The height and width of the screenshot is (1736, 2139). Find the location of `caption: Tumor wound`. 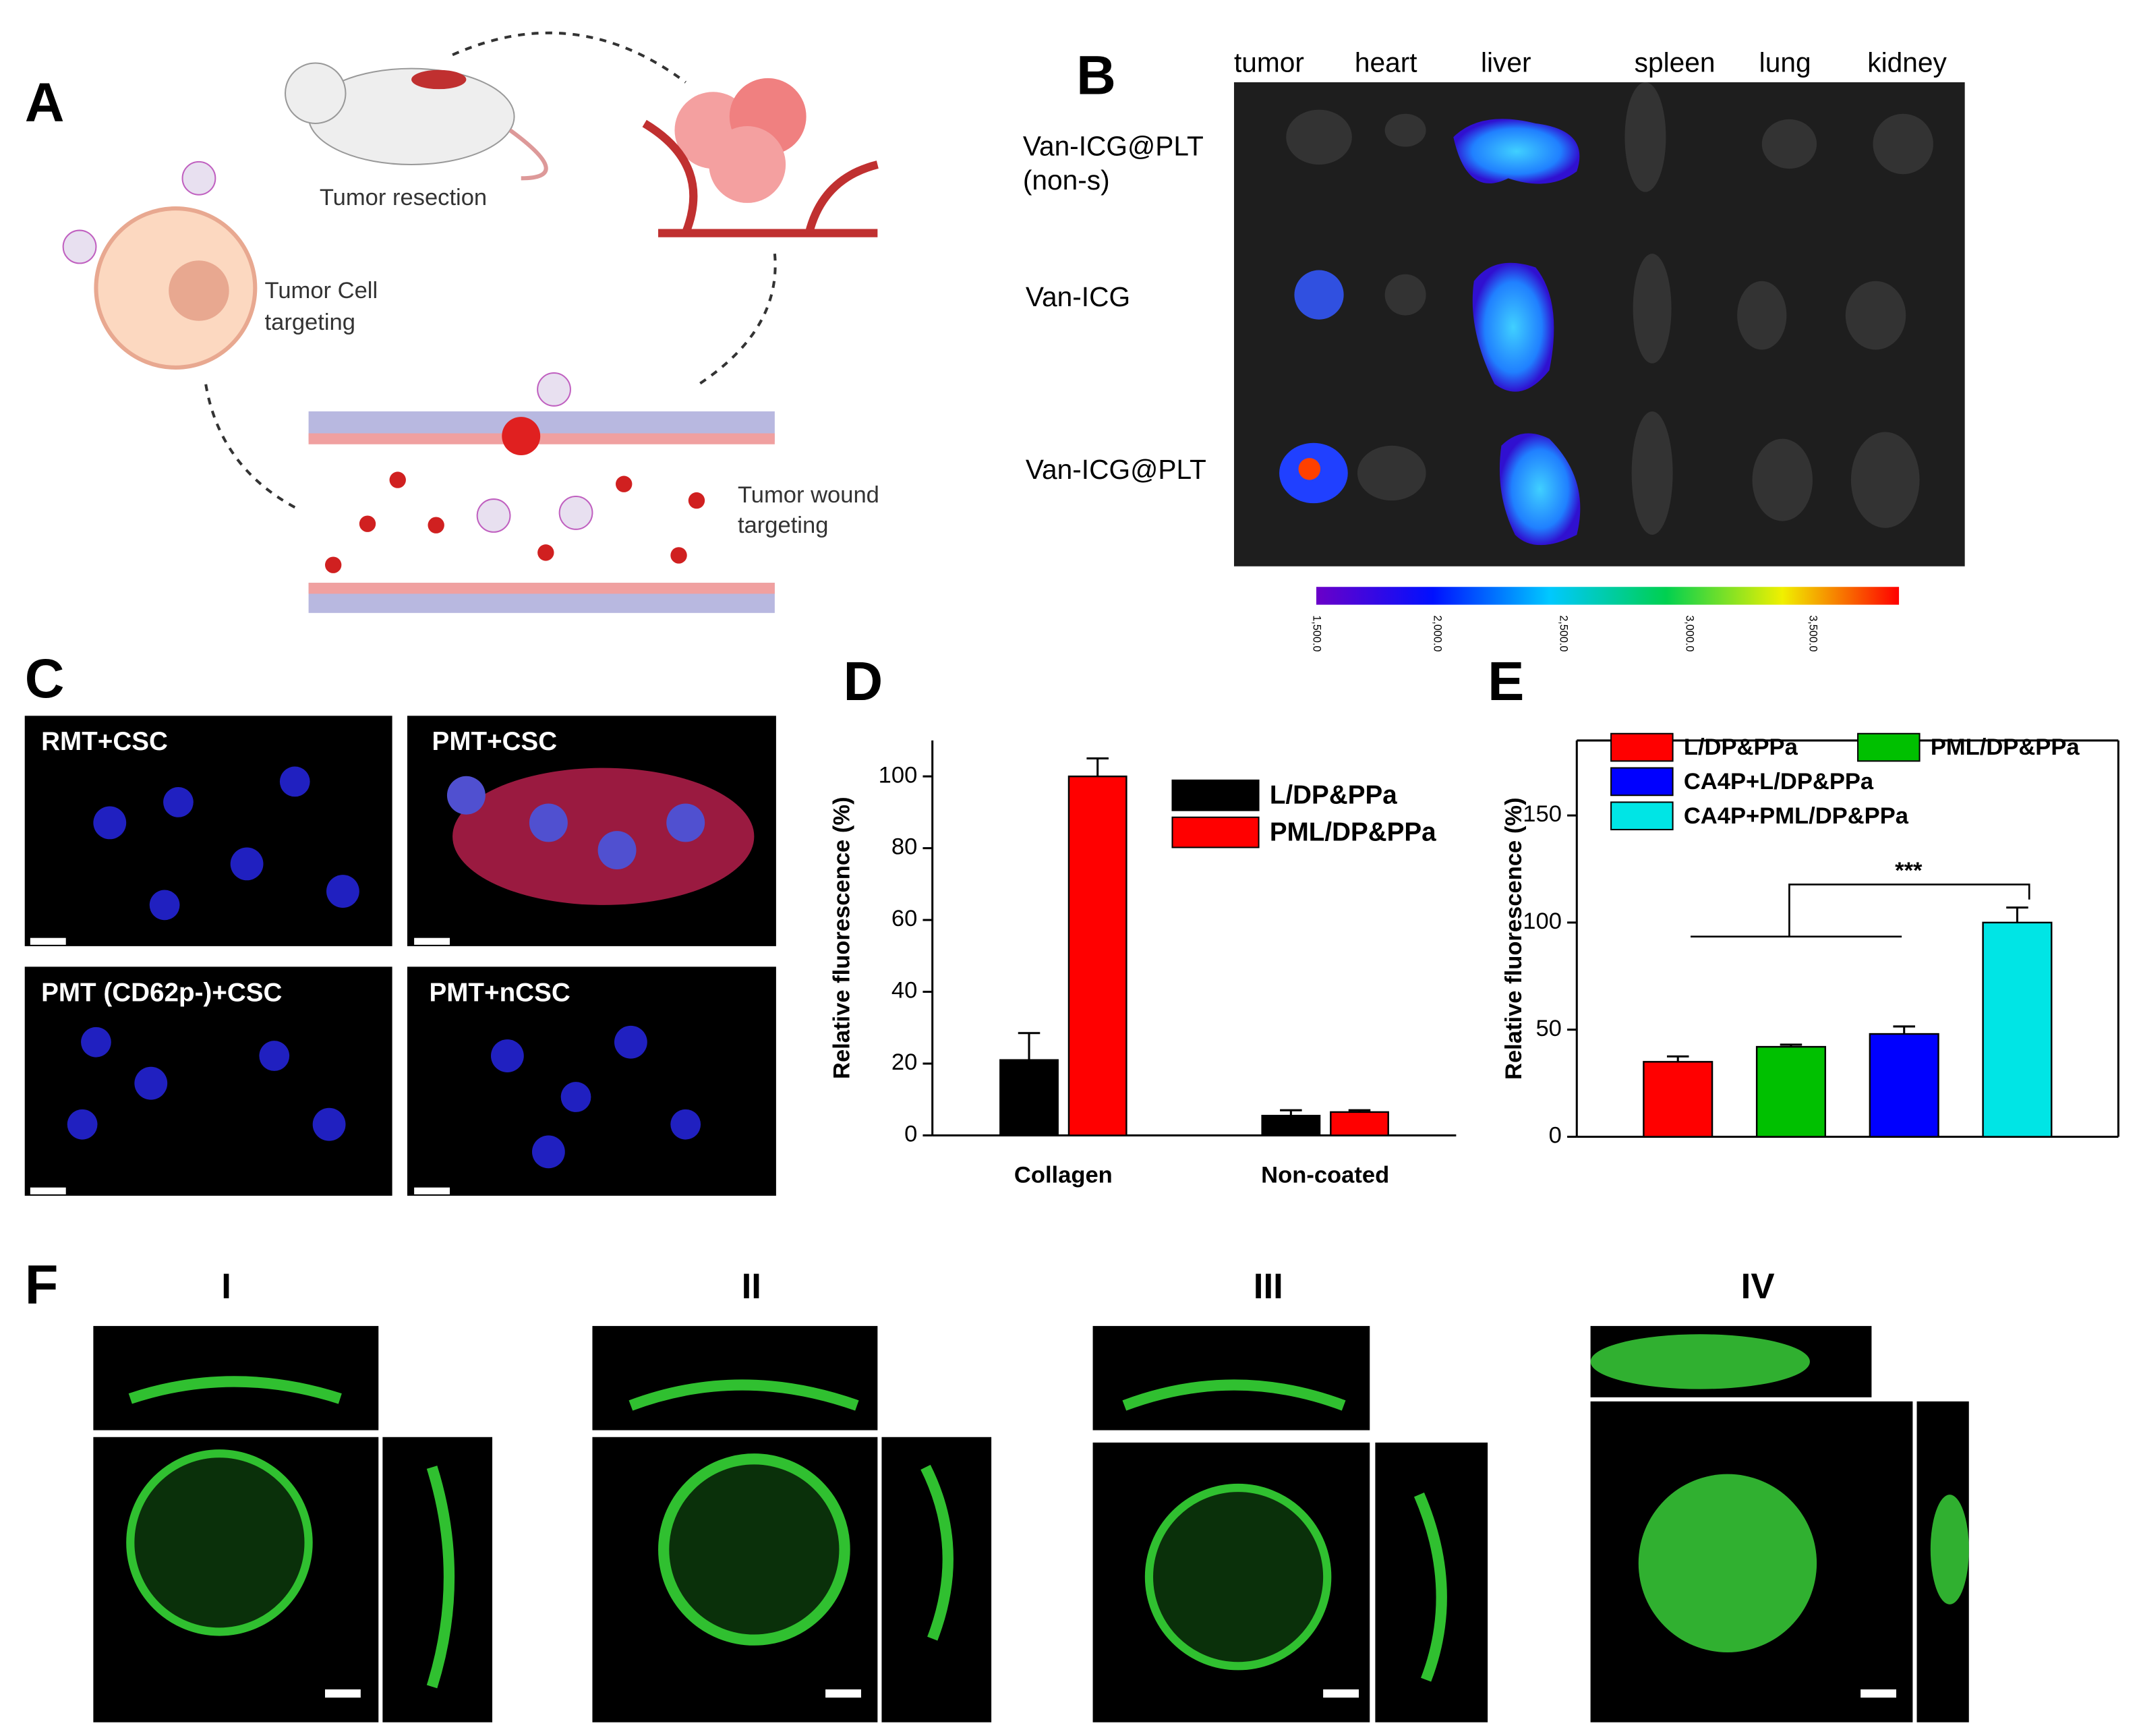

caption: Tumor wound is located at coordinates (808, 495).